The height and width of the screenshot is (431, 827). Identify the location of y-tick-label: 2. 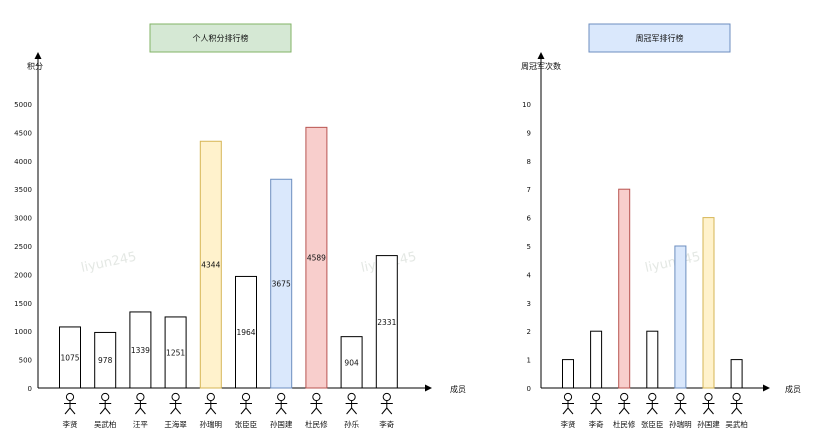
(529, 332).